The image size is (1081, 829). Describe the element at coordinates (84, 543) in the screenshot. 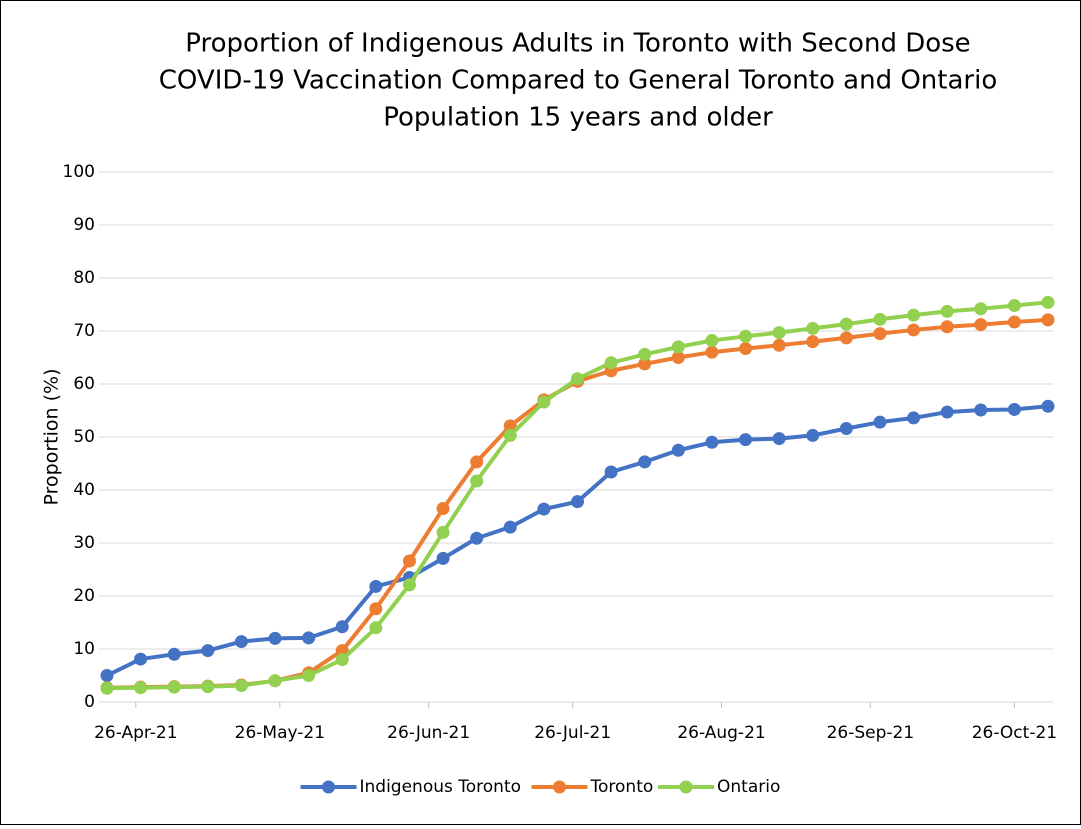

I see `y-tick-label: 30` at that location.